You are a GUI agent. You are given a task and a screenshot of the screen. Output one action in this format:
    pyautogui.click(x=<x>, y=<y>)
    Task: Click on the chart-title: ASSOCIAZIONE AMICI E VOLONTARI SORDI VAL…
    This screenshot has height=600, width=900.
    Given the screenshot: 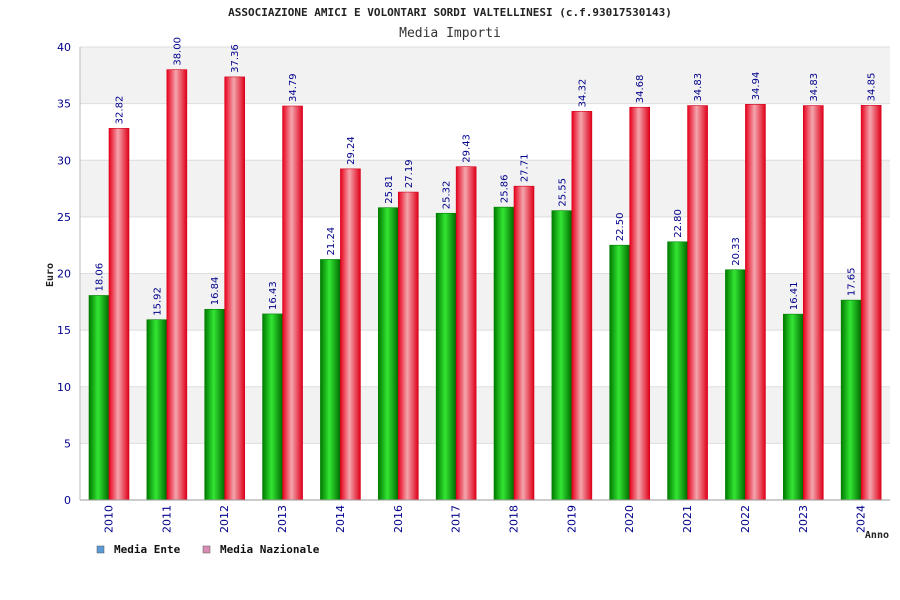 What is the action you would take?
    pyautogui.click(x=450, y=12)
    